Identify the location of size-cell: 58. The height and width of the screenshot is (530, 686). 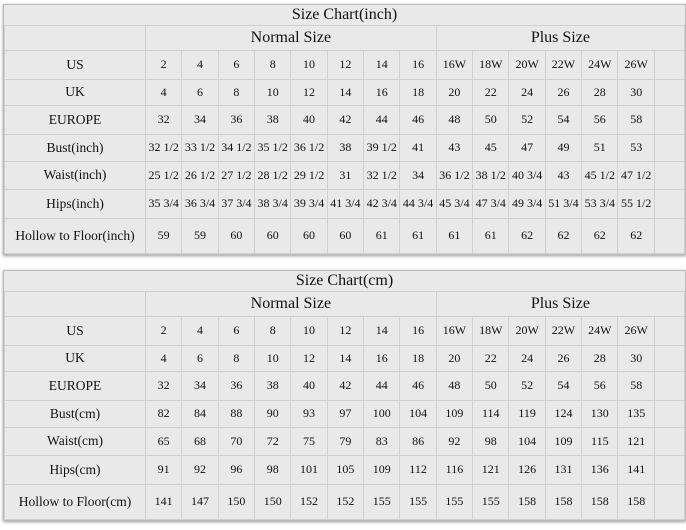
(636, 385).